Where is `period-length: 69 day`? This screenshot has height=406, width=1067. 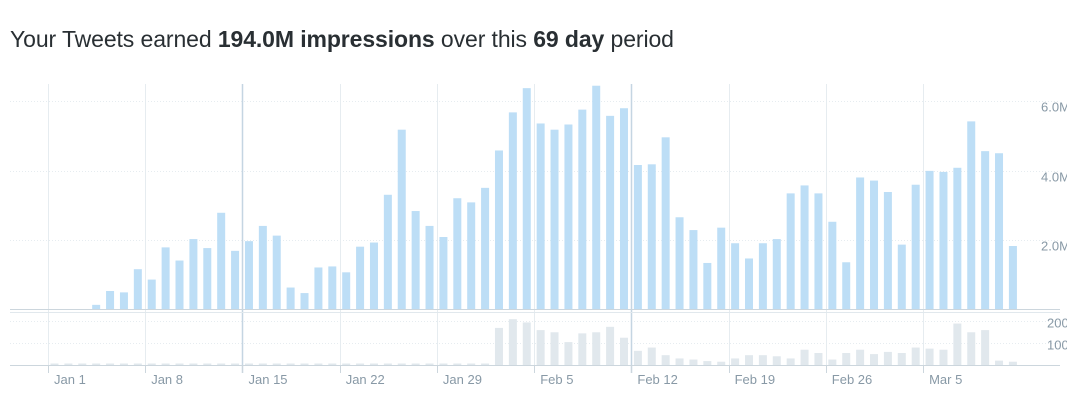
period-length: 69 day is located at coordinates (569, 39).